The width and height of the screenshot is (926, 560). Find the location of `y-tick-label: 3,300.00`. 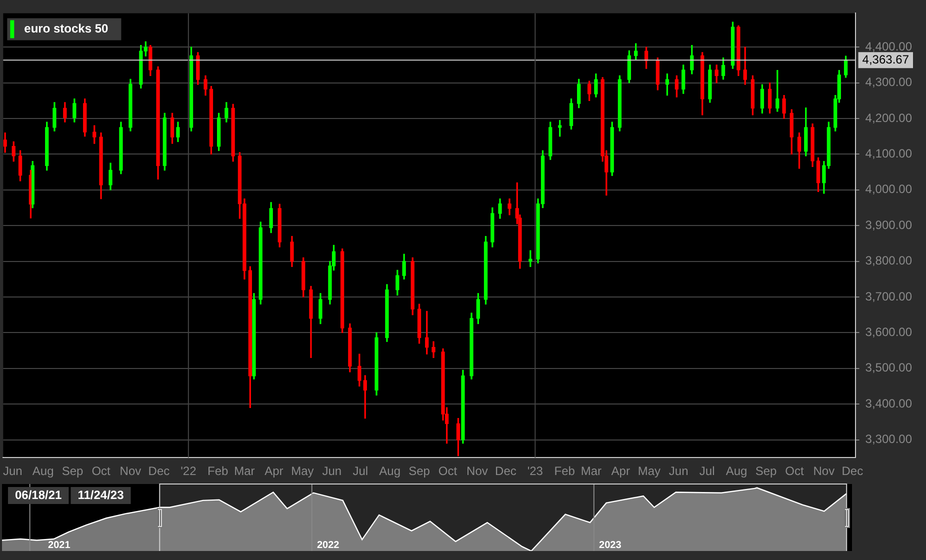

y-tick-label: 3,300.00 is located at coordinates (888, 439).